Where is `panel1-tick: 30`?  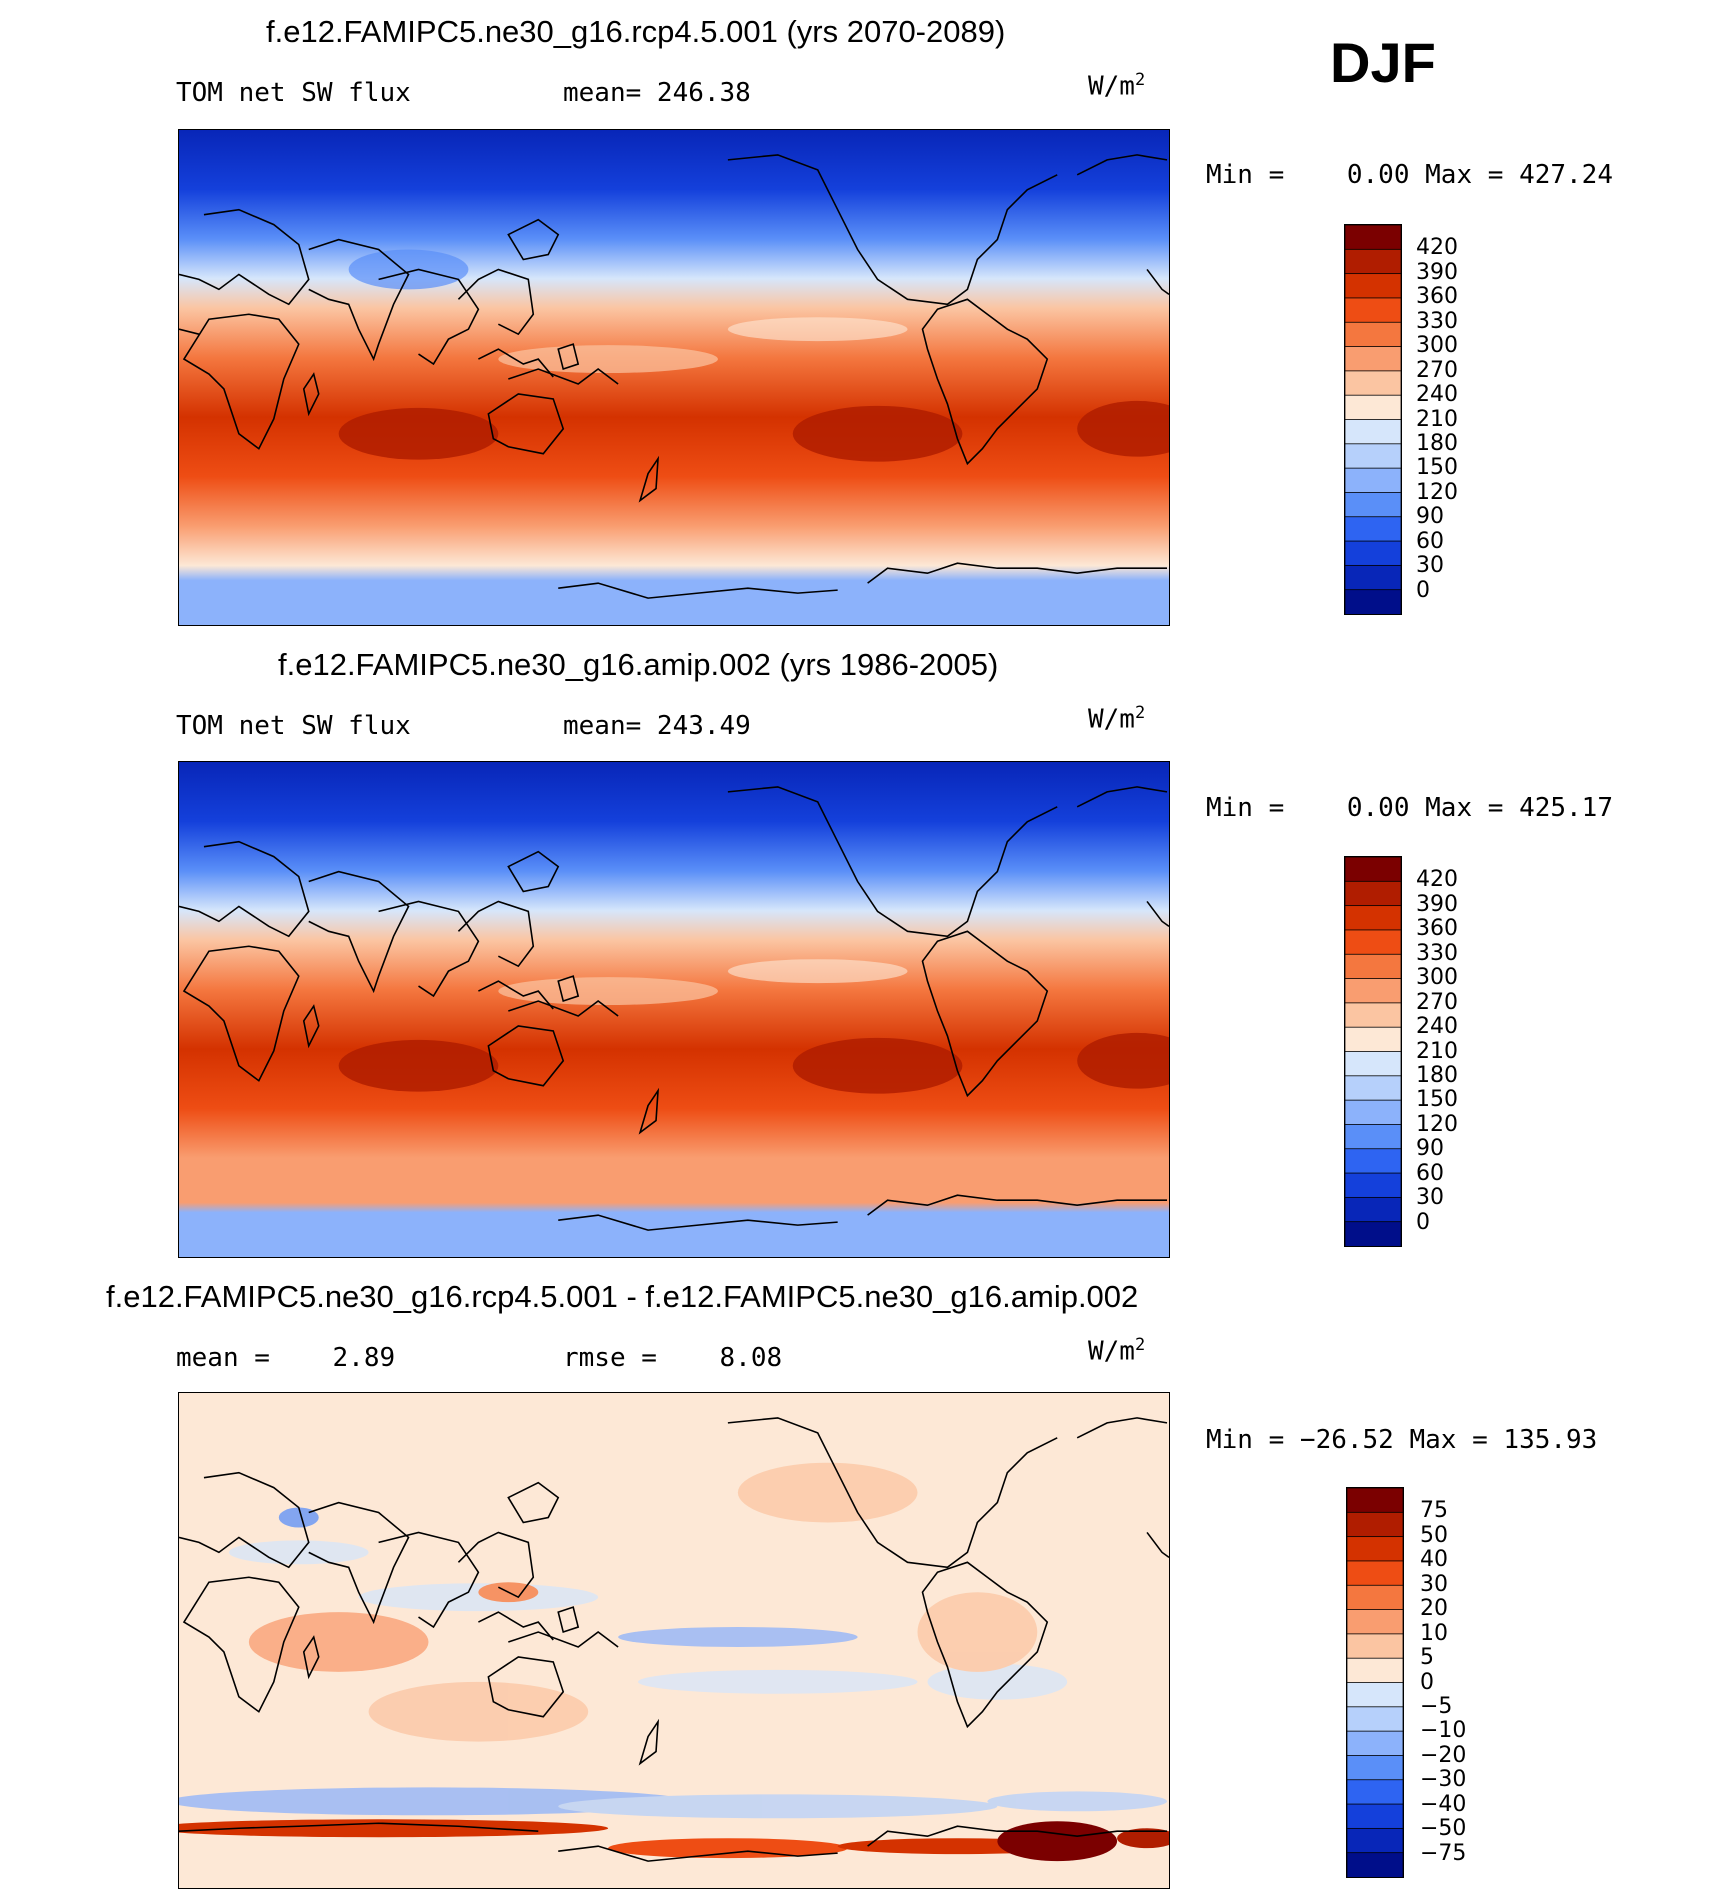 panel1-tick: 30 is located at coordinates (1430, 566).